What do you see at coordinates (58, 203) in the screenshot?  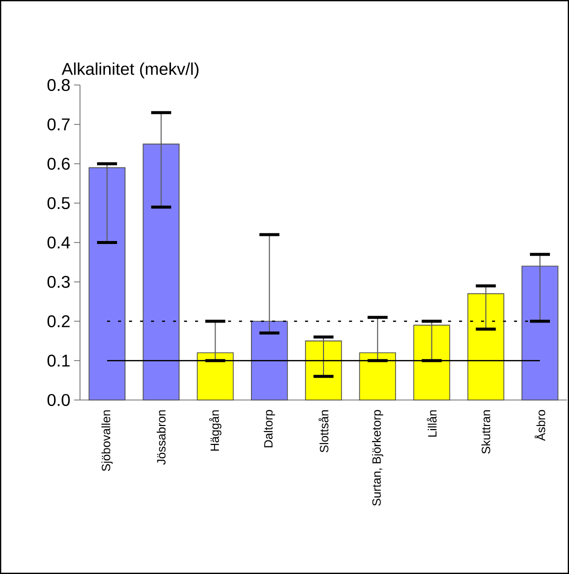 I see `y-tick-label: 0.5` at bounding box center [58, 203].